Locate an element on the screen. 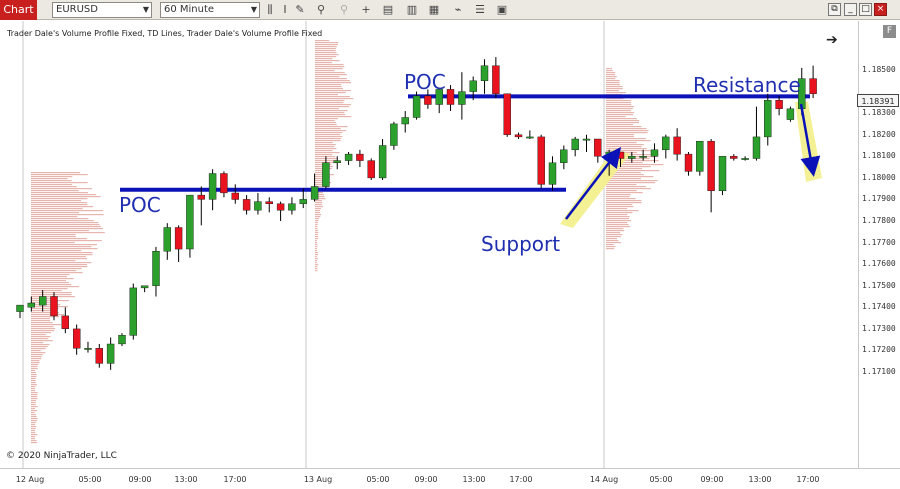  f-button: F is located at coordinates (889, 31).